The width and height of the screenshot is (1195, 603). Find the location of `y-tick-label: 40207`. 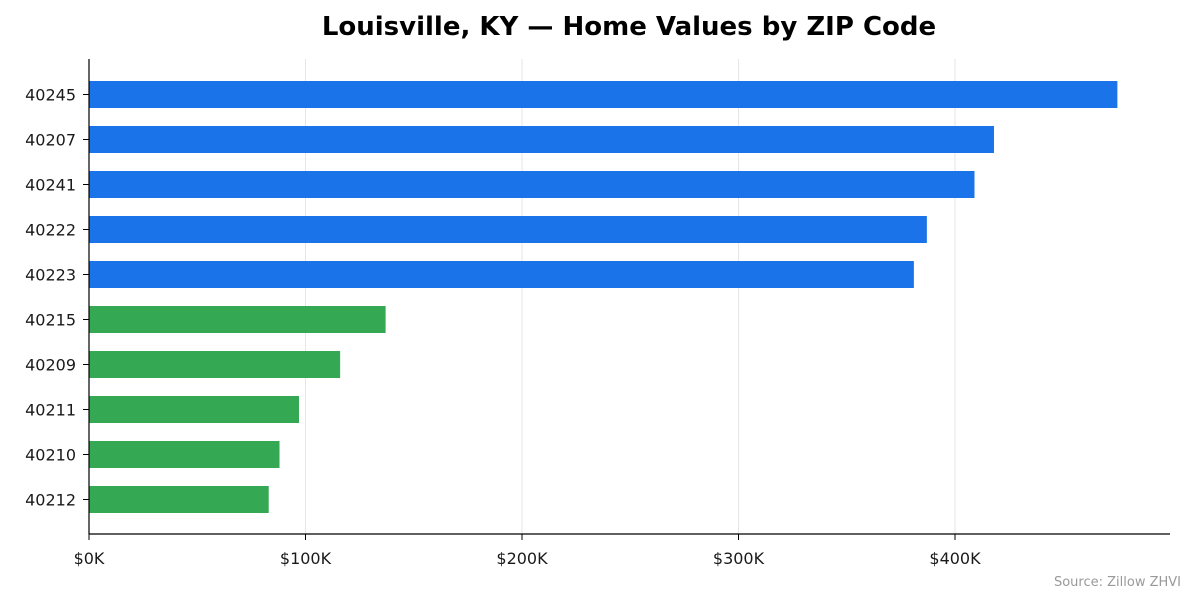

y-tick-label: 40207 is located at coordinates (50, 140).